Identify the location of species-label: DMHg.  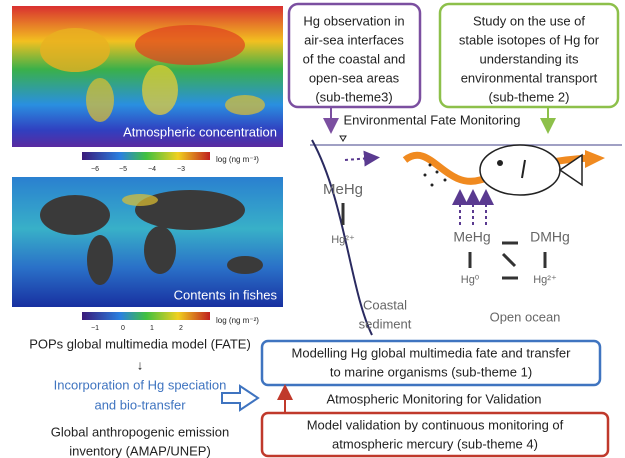
(550, 237).